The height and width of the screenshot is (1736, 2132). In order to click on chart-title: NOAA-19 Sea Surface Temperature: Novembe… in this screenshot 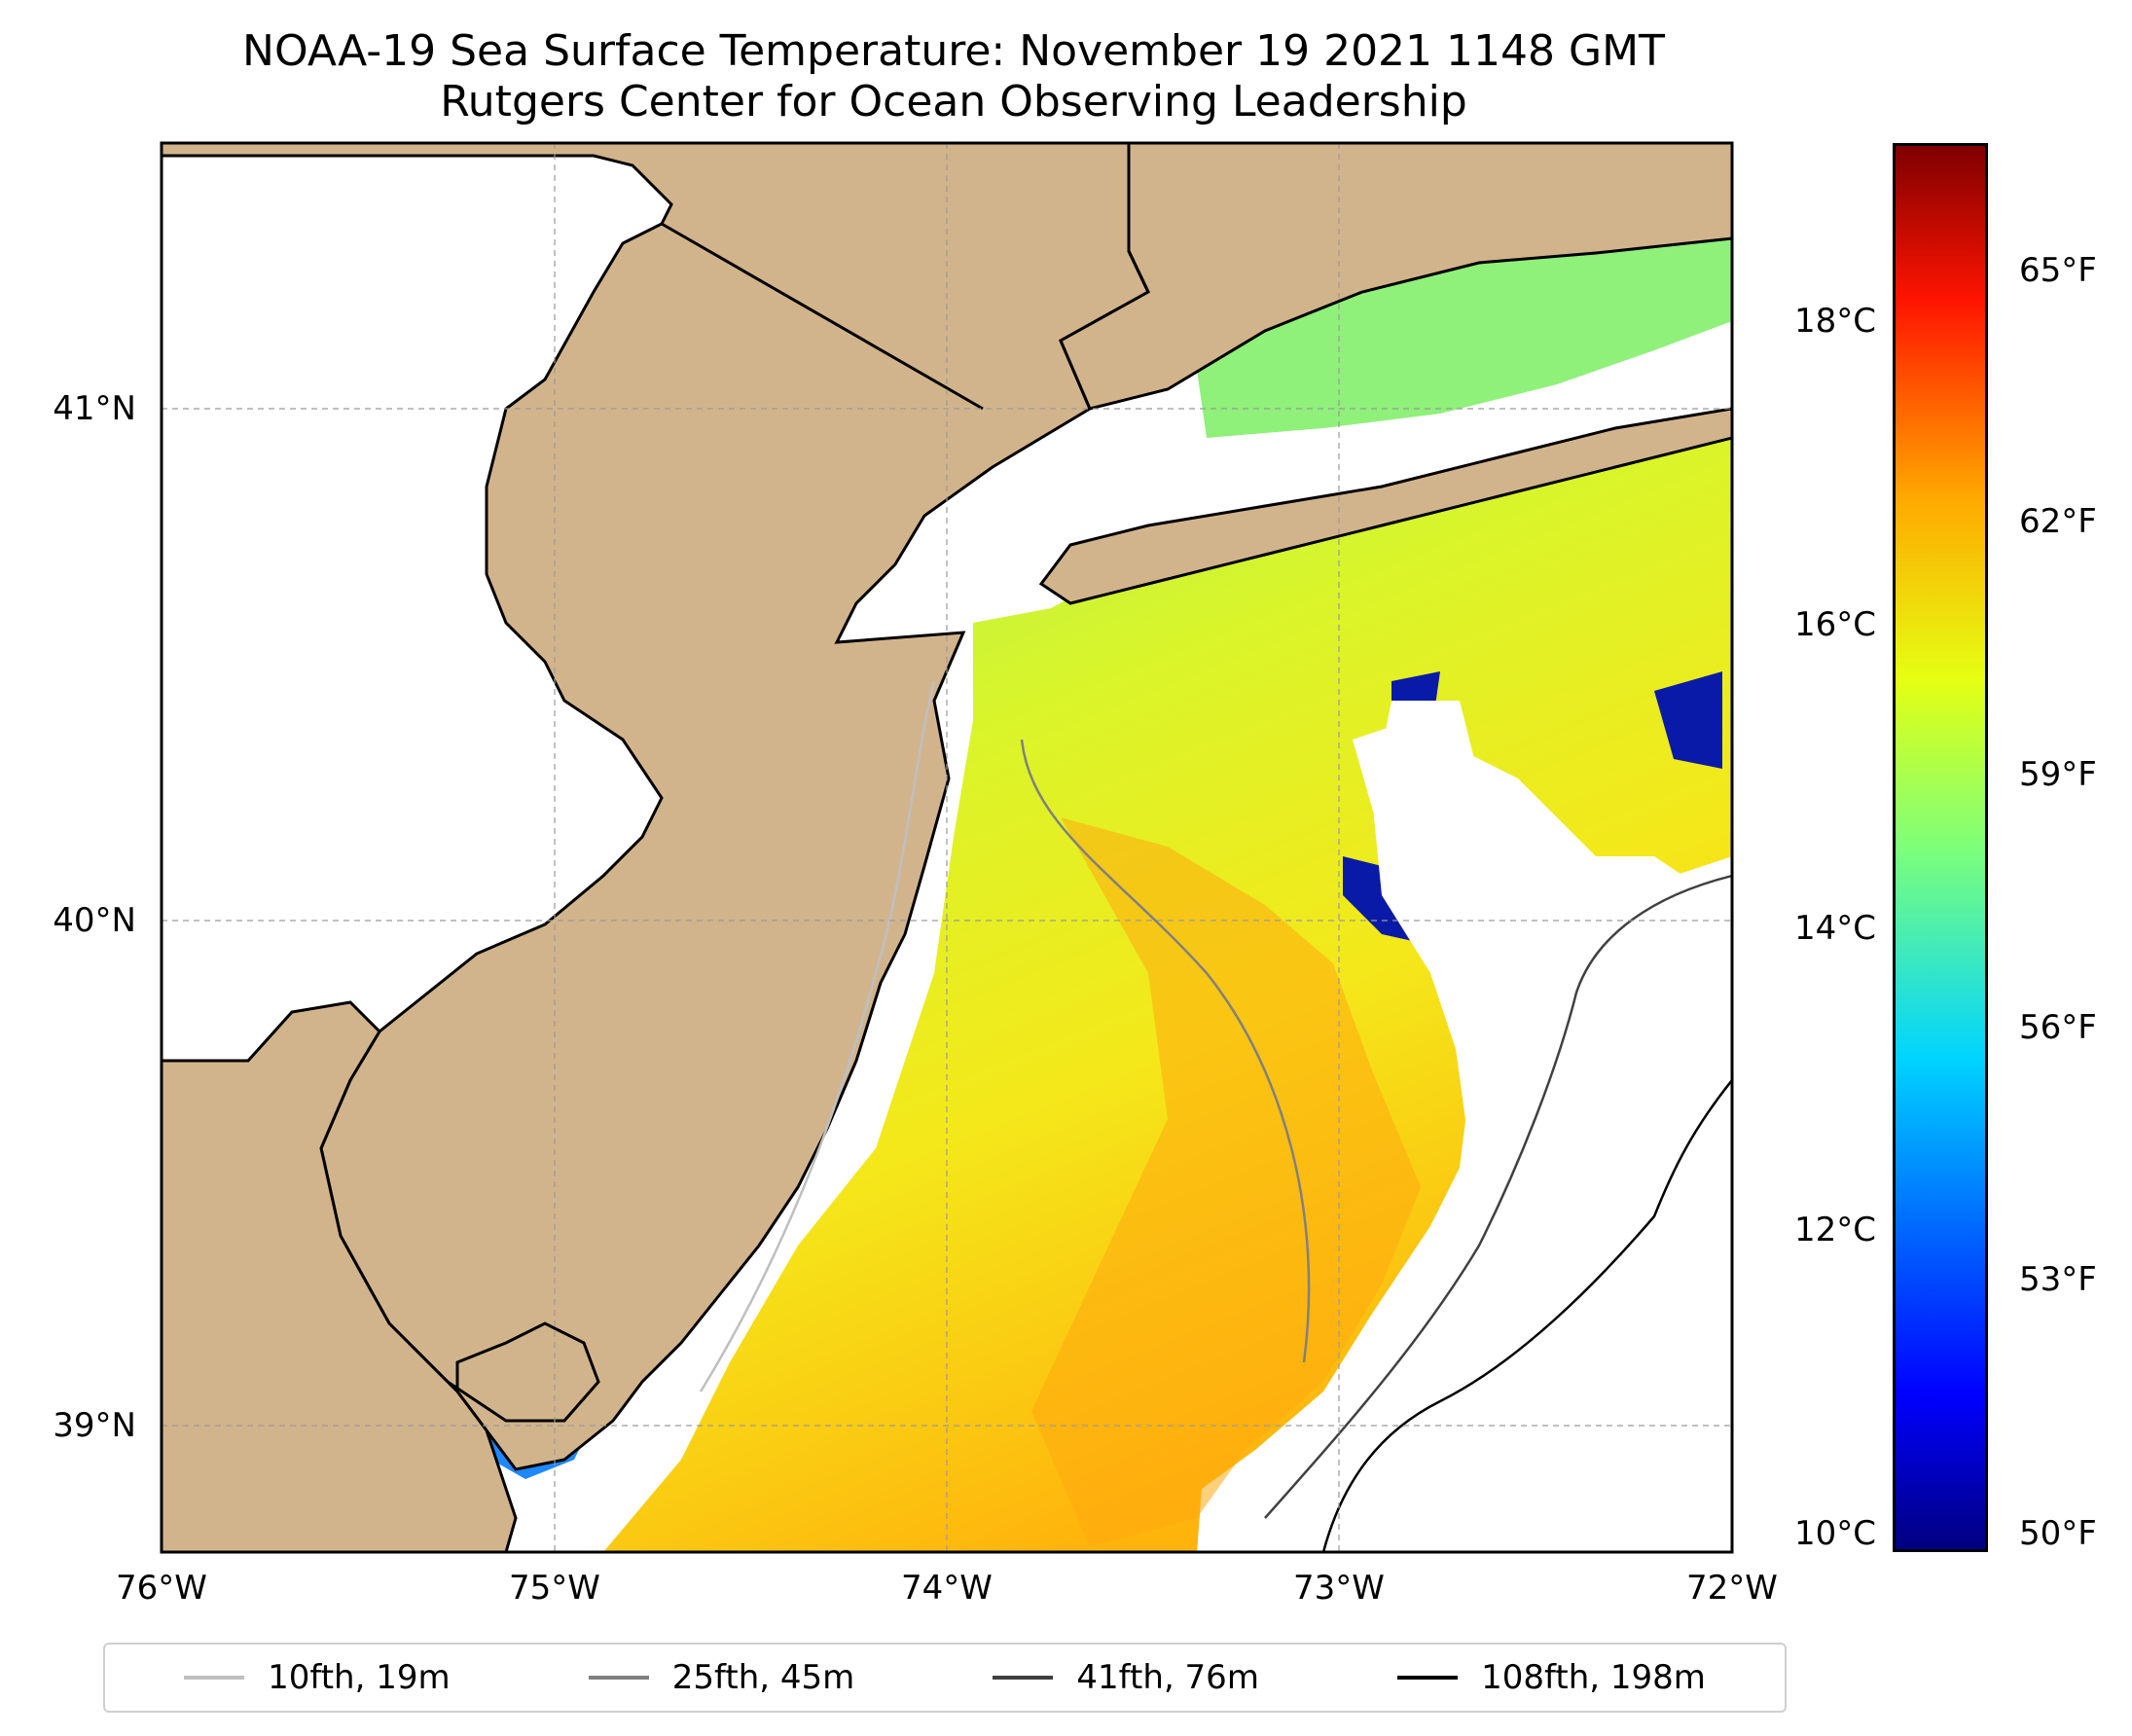, I will do `click(953, 51)`.